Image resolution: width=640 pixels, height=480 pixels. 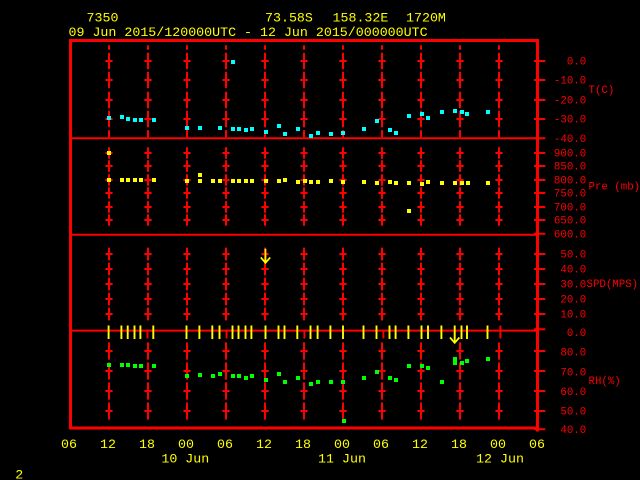 I want to click on svg-text: 73.58S, so click(x=289, y=17).